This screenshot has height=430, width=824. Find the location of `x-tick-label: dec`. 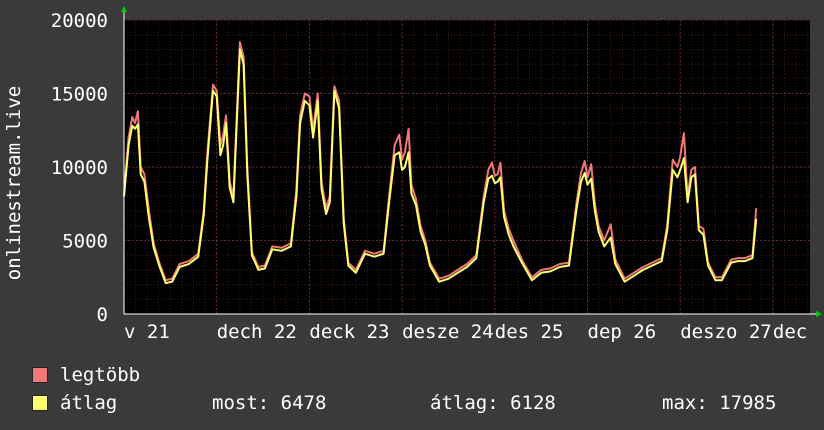

x-tick-label: dec is located at coordinates (790, 332).